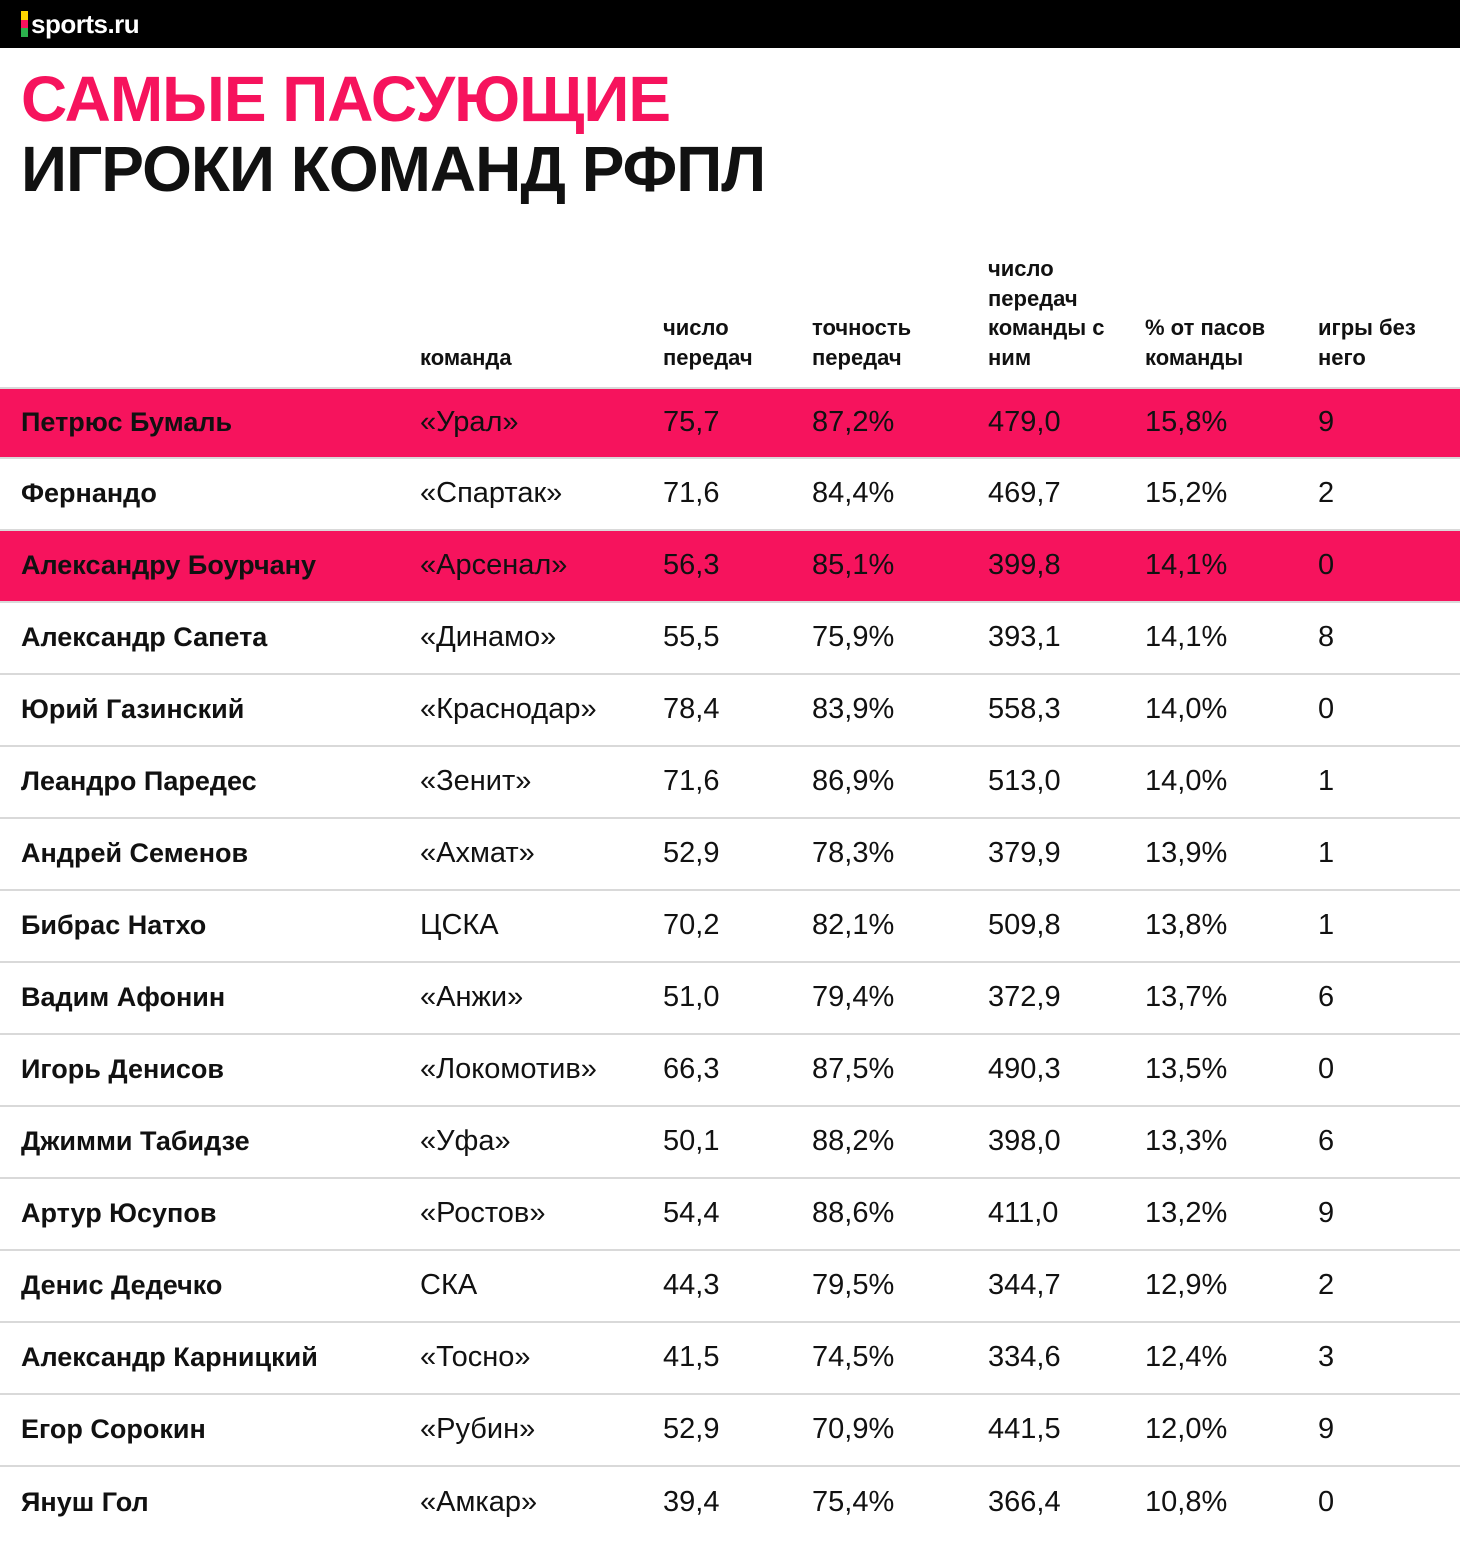 The width and height of the screenshot is (1460, 1548). Describe the element at coordinates (477, 853) in the screenshot. I see `team-cell: «Ахмат»` at that location.